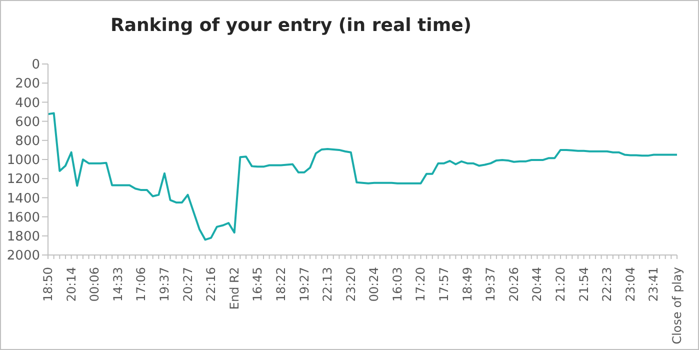 This screenshot has height=350, width=699. What do you see at coordinates (211, 284) in the screenshot?
I see `x-tick-label: 22:16` at bounding box center [211, 284].